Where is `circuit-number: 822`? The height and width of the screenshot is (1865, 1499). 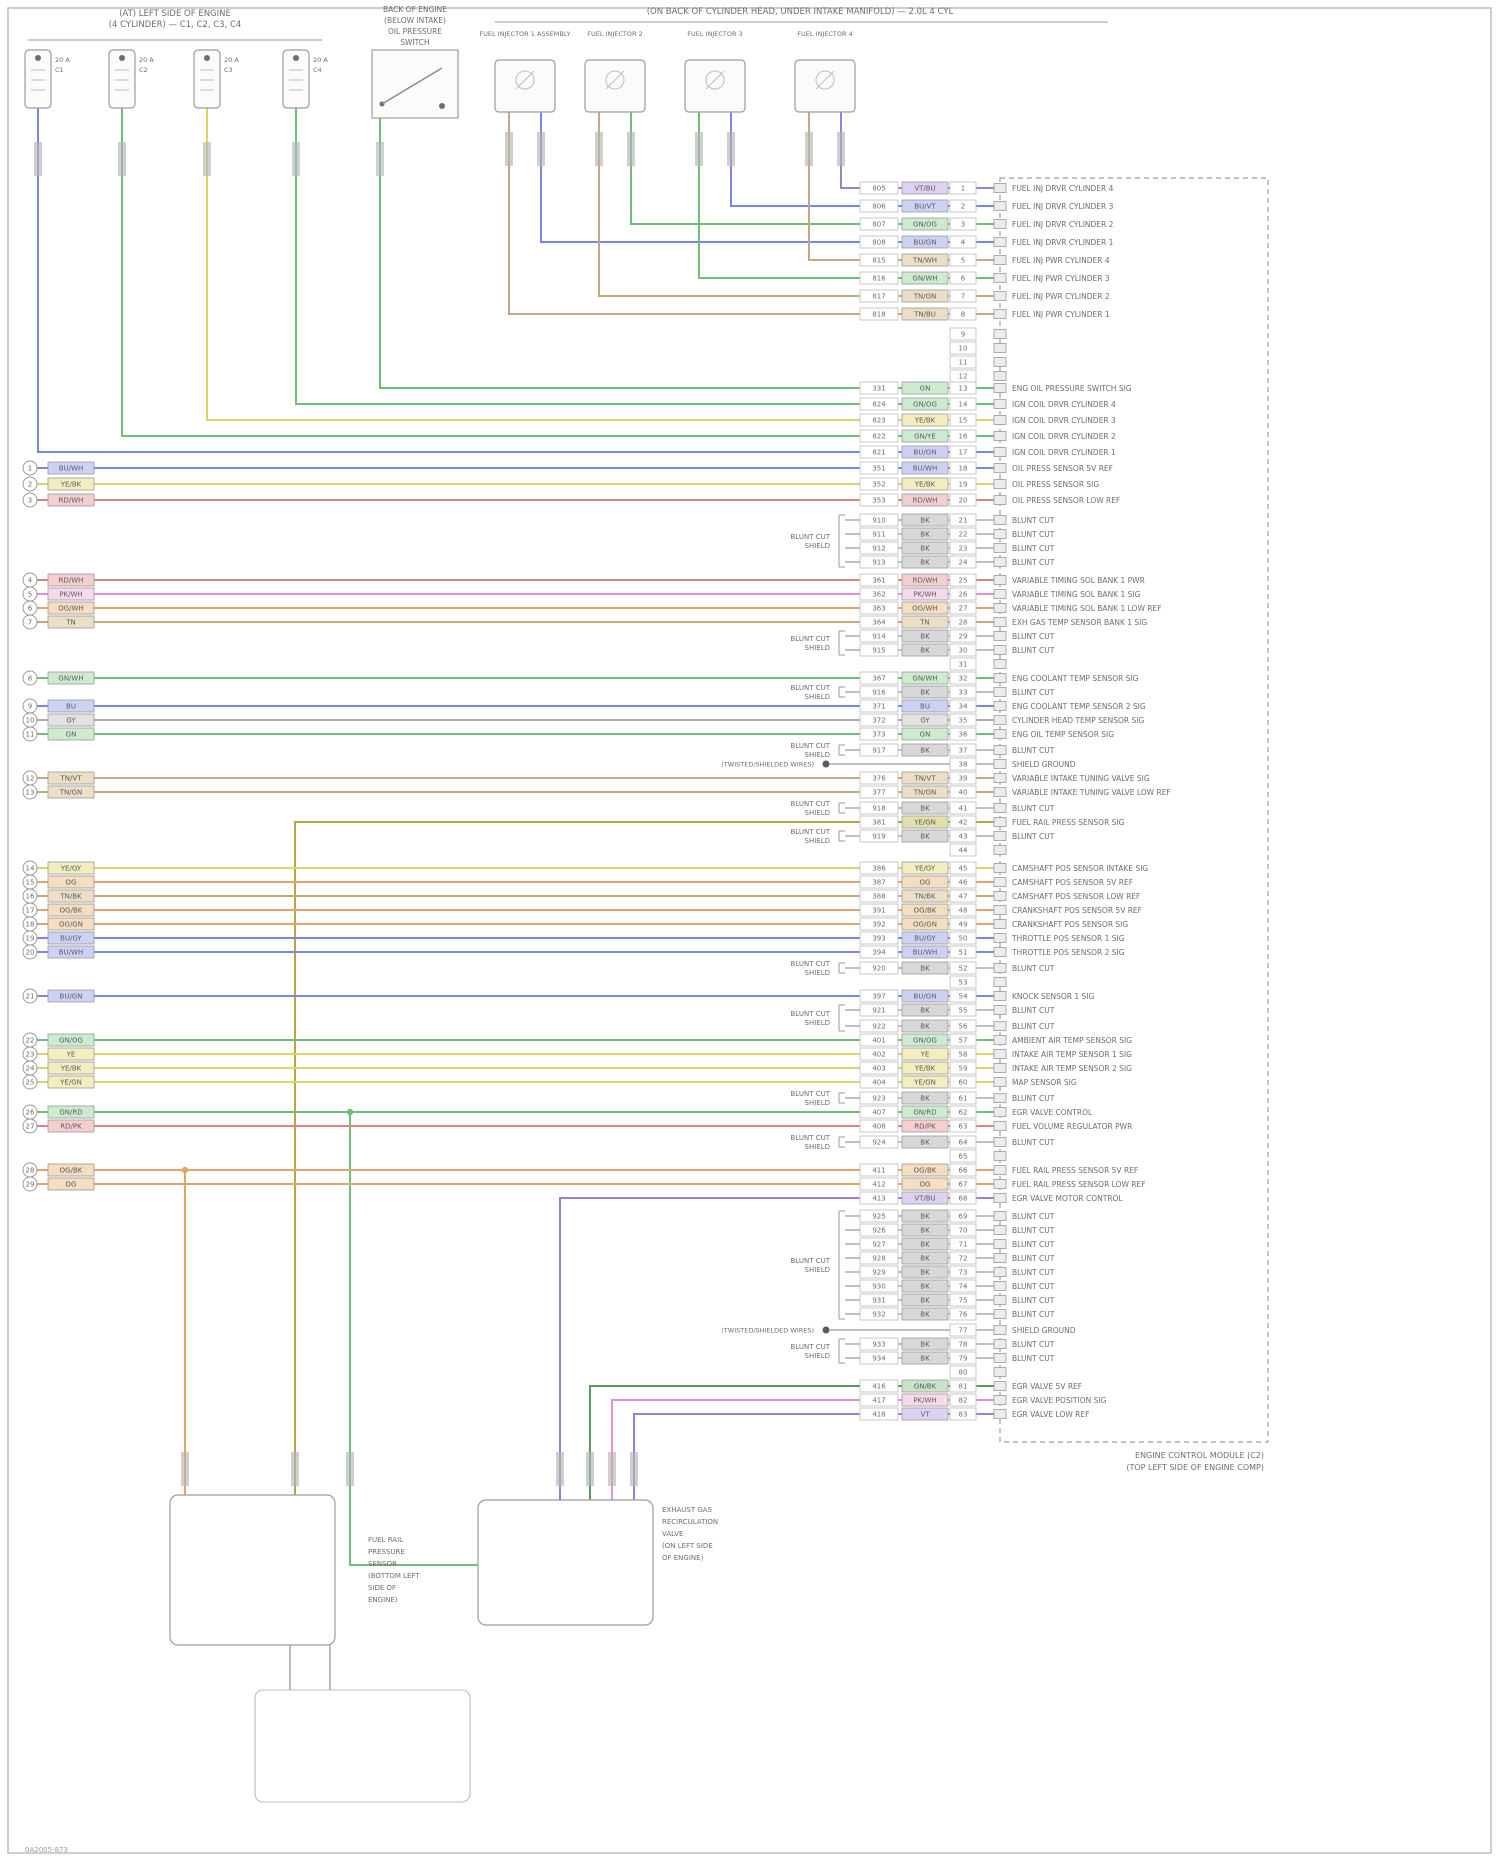
circuit-number: 822 is located at coordinates (878, 437).